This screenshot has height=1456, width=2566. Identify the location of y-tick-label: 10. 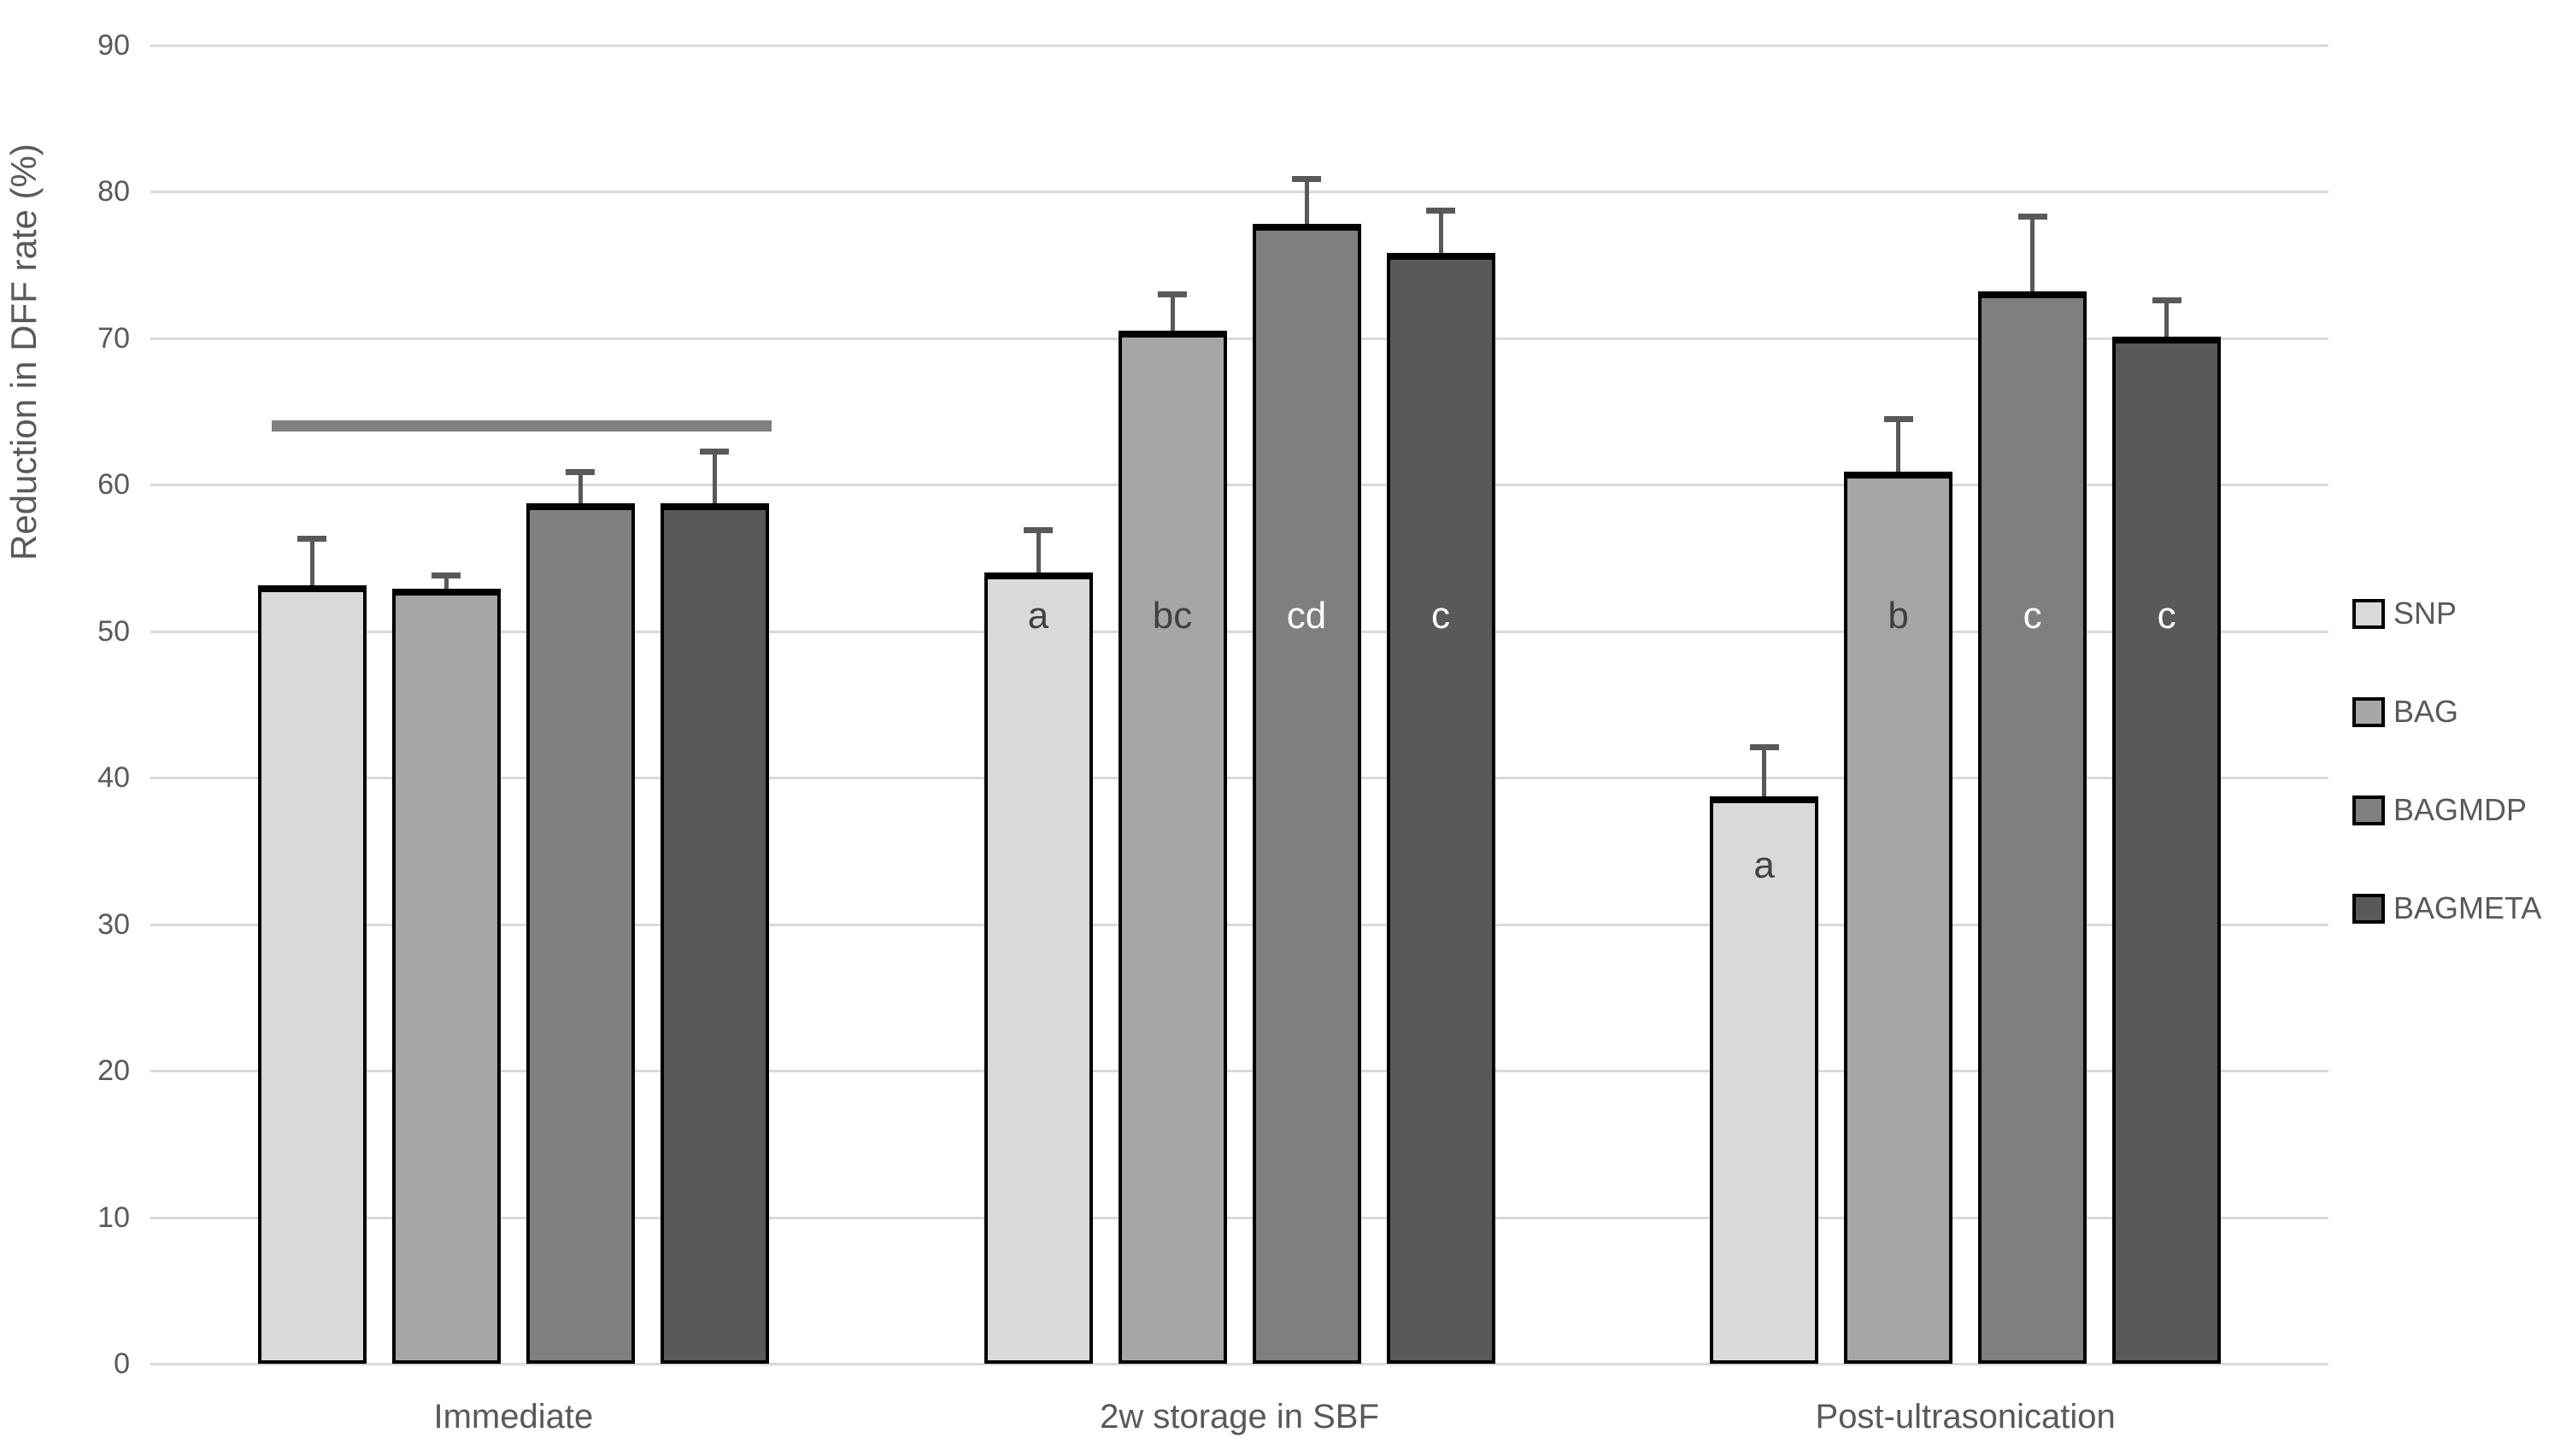
(113, 1217).